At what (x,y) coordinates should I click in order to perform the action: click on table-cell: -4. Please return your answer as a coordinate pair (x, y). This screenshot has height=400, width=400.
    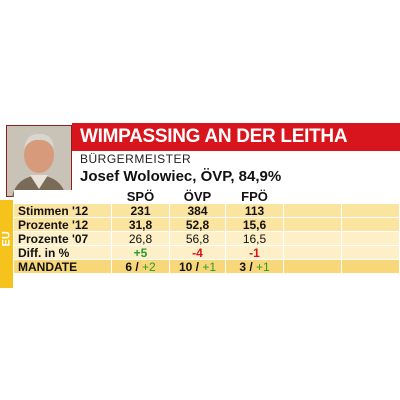
    Looking at the image, I should click on (198, 253).